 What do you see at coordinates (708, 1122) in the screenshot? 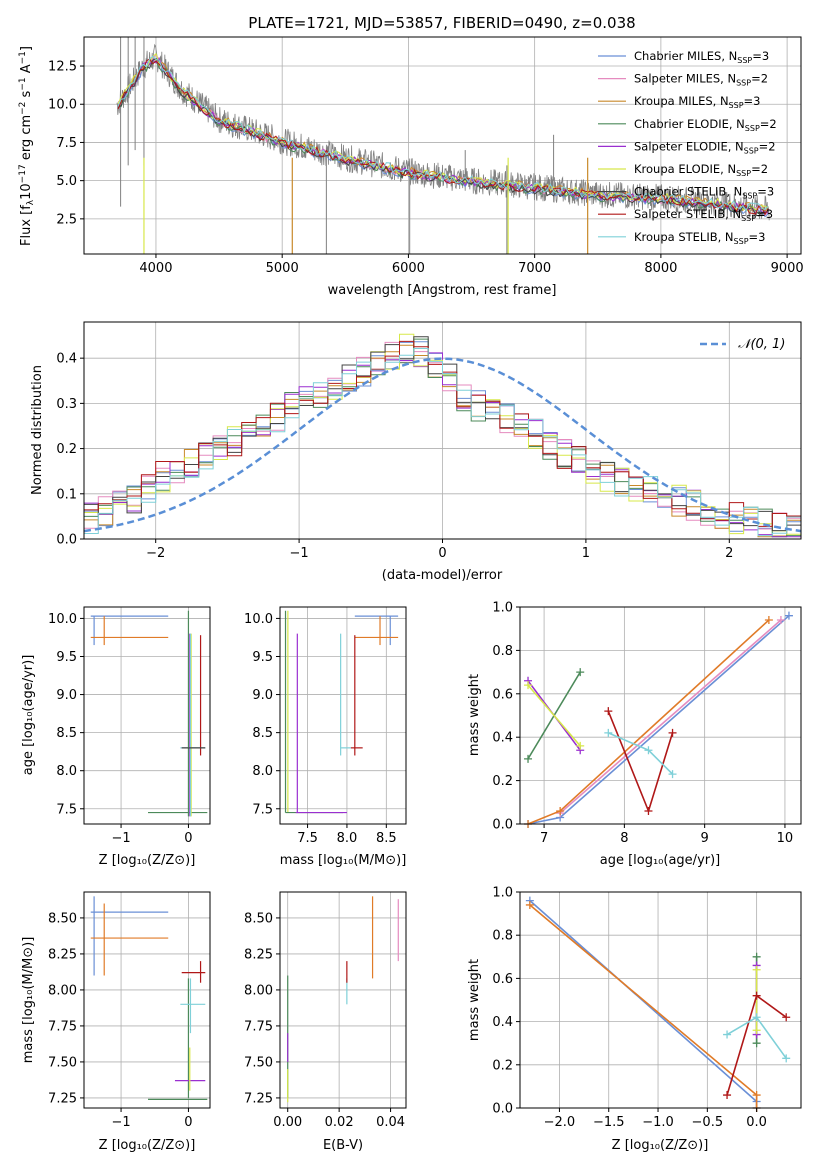
I see `x-tick-label: −0.5` at bounding box center [708, 1122].